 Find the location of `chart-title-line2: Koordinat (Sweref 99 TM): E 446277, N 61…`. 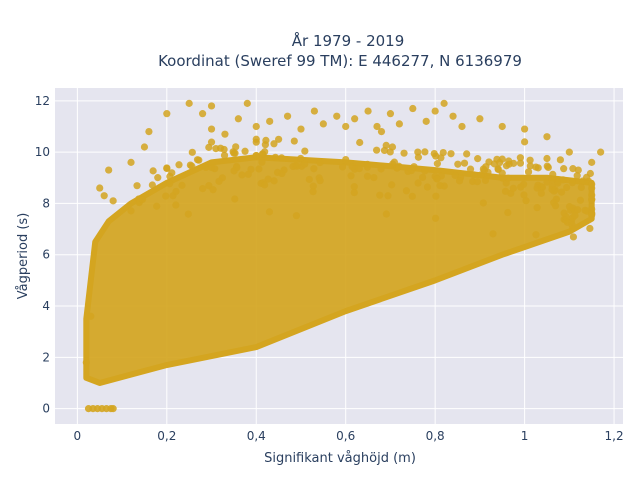

chart-title-line2: Koordinat (Sweref 99 TM): E 446277, N 61… is located at coordinates (340, 61).